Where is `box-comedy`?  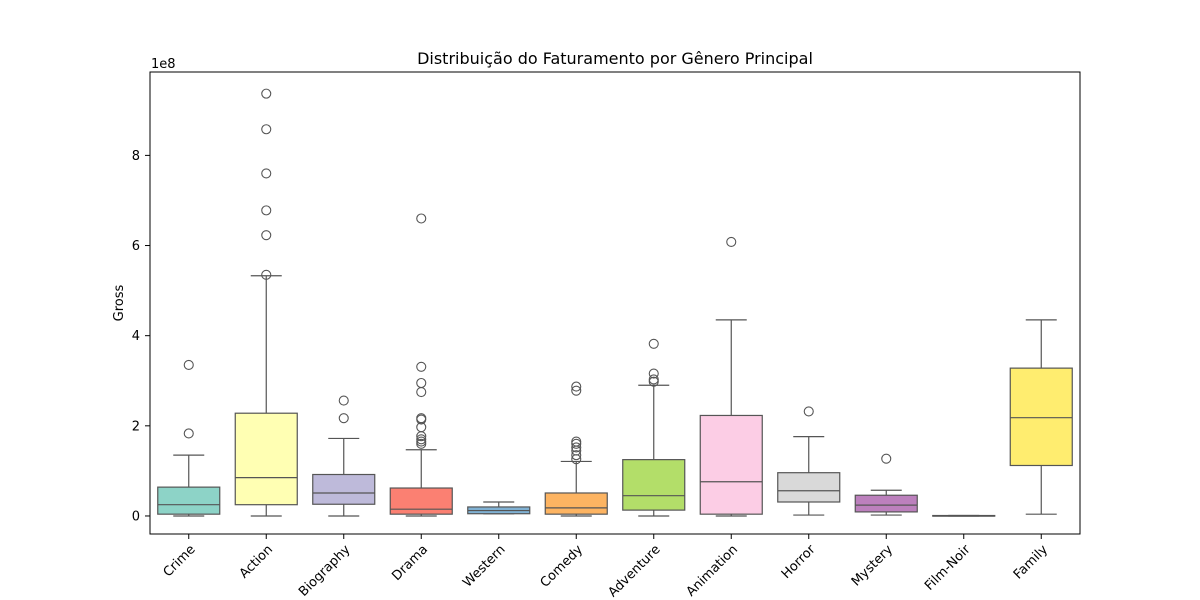
box-comedy is located at coordinates (576, 503).